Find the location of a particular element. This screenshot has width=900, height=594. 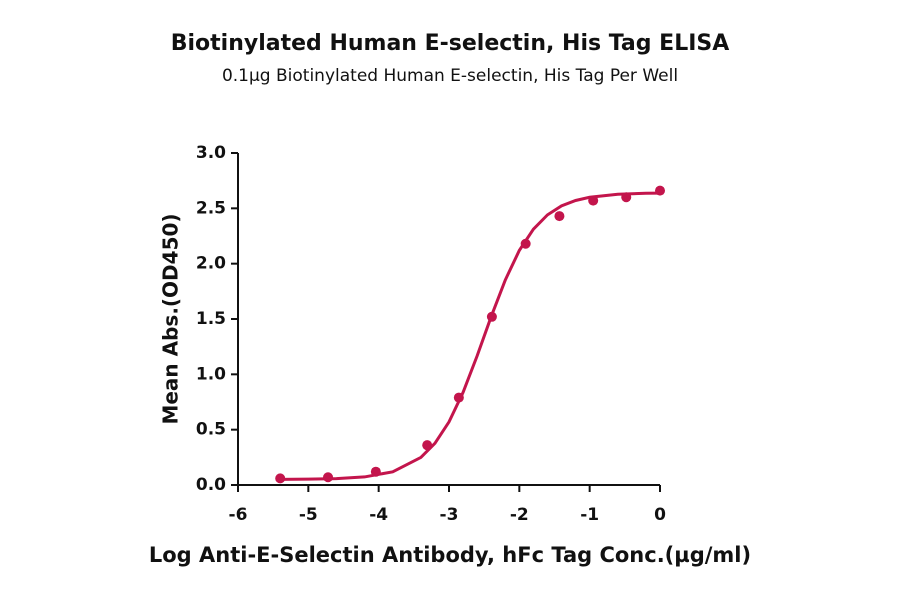

y-tick-label: 1.0 is located at coordinates (211, 374).